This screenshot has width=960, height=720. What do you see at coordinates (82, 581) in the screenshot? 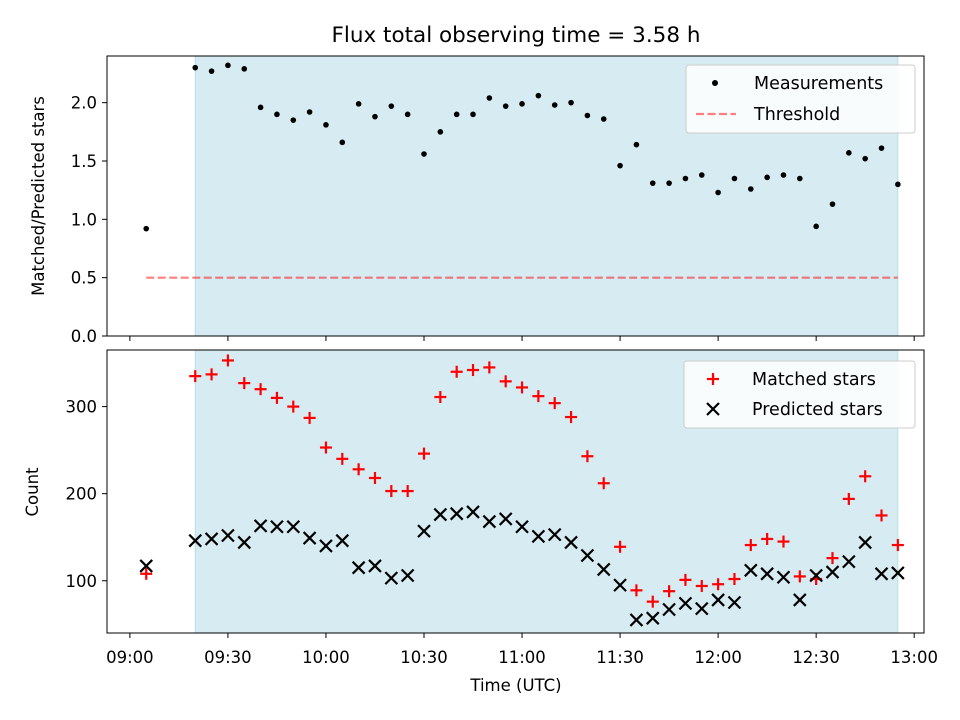
I see `bottom-ytick-label: 100` at bounding box center [82, 581].